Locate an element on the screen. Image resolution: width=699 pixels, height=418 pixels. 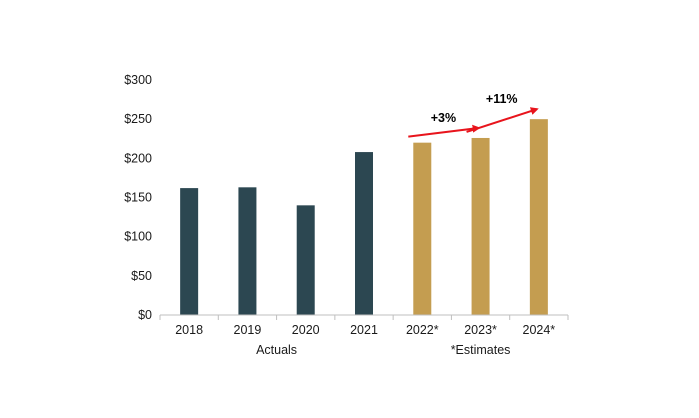
bar-2020 is located at coordinates (305, 260).